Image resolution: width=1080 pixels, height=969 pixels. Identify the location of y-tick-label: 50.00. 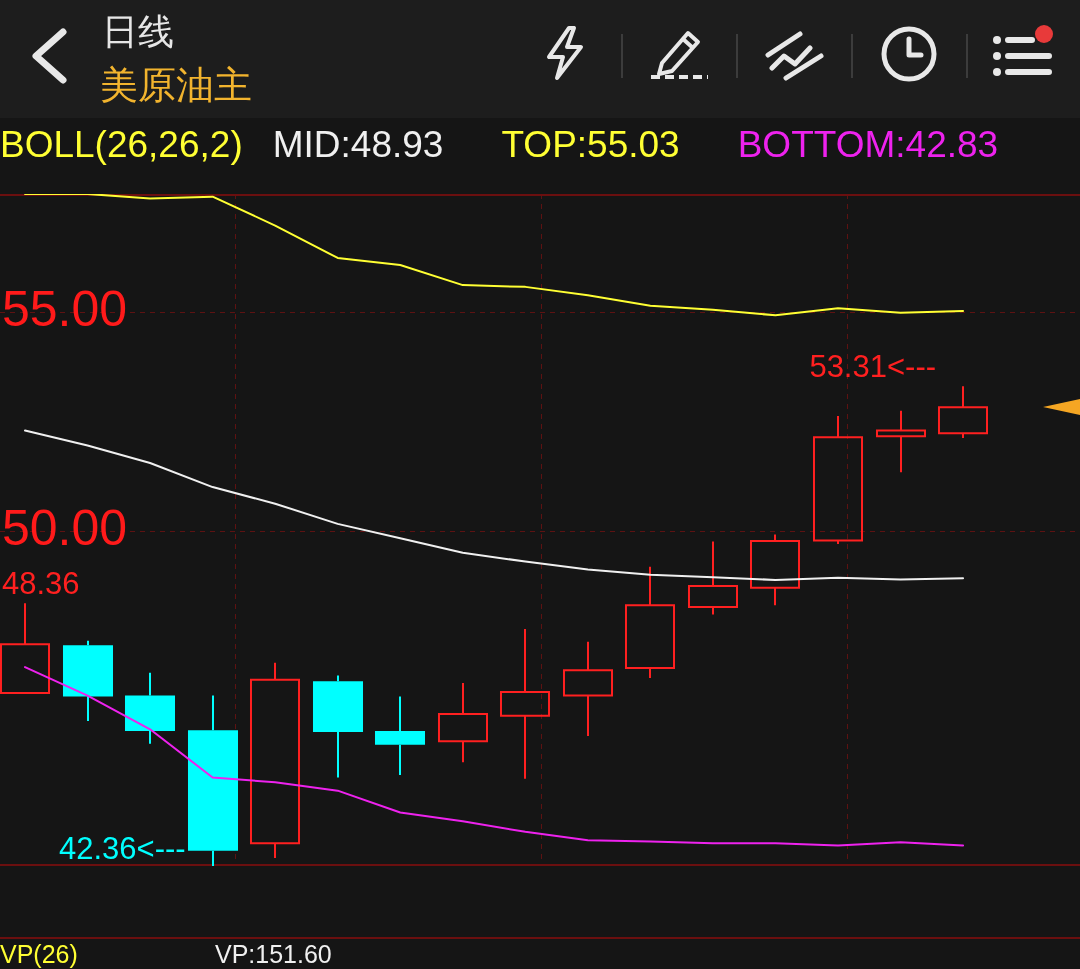
(65, 528).